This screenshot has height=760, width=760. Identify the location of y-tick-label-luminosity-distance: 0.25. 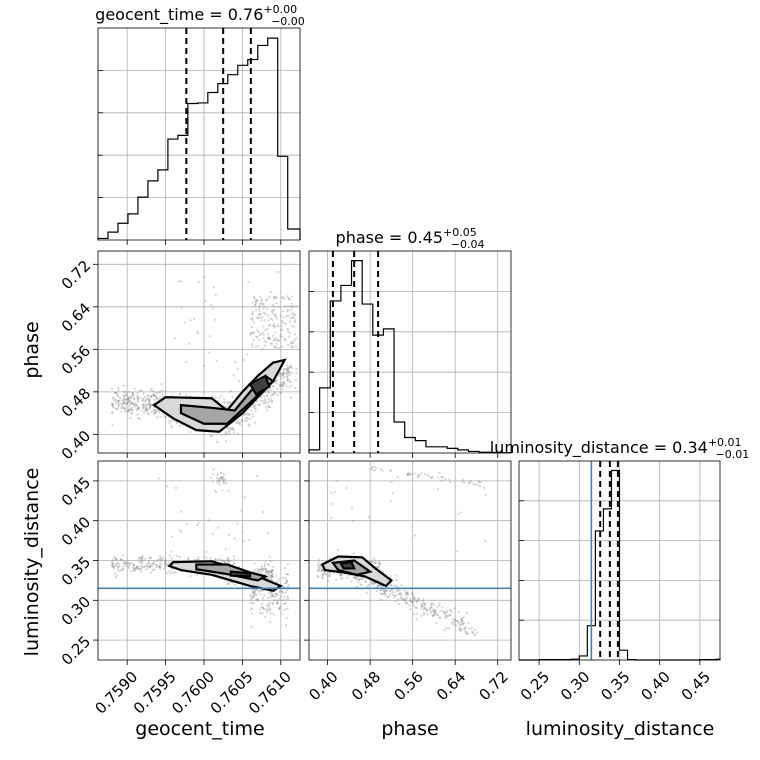
(76, 651).